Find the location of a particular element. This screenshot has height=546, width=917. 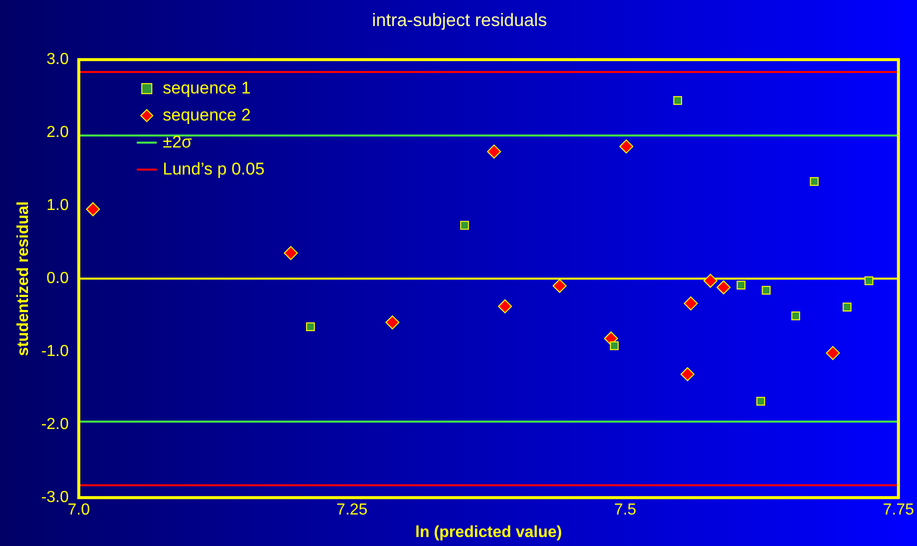

y-tick-label: -2.0 is located at coordinates (55, 425).